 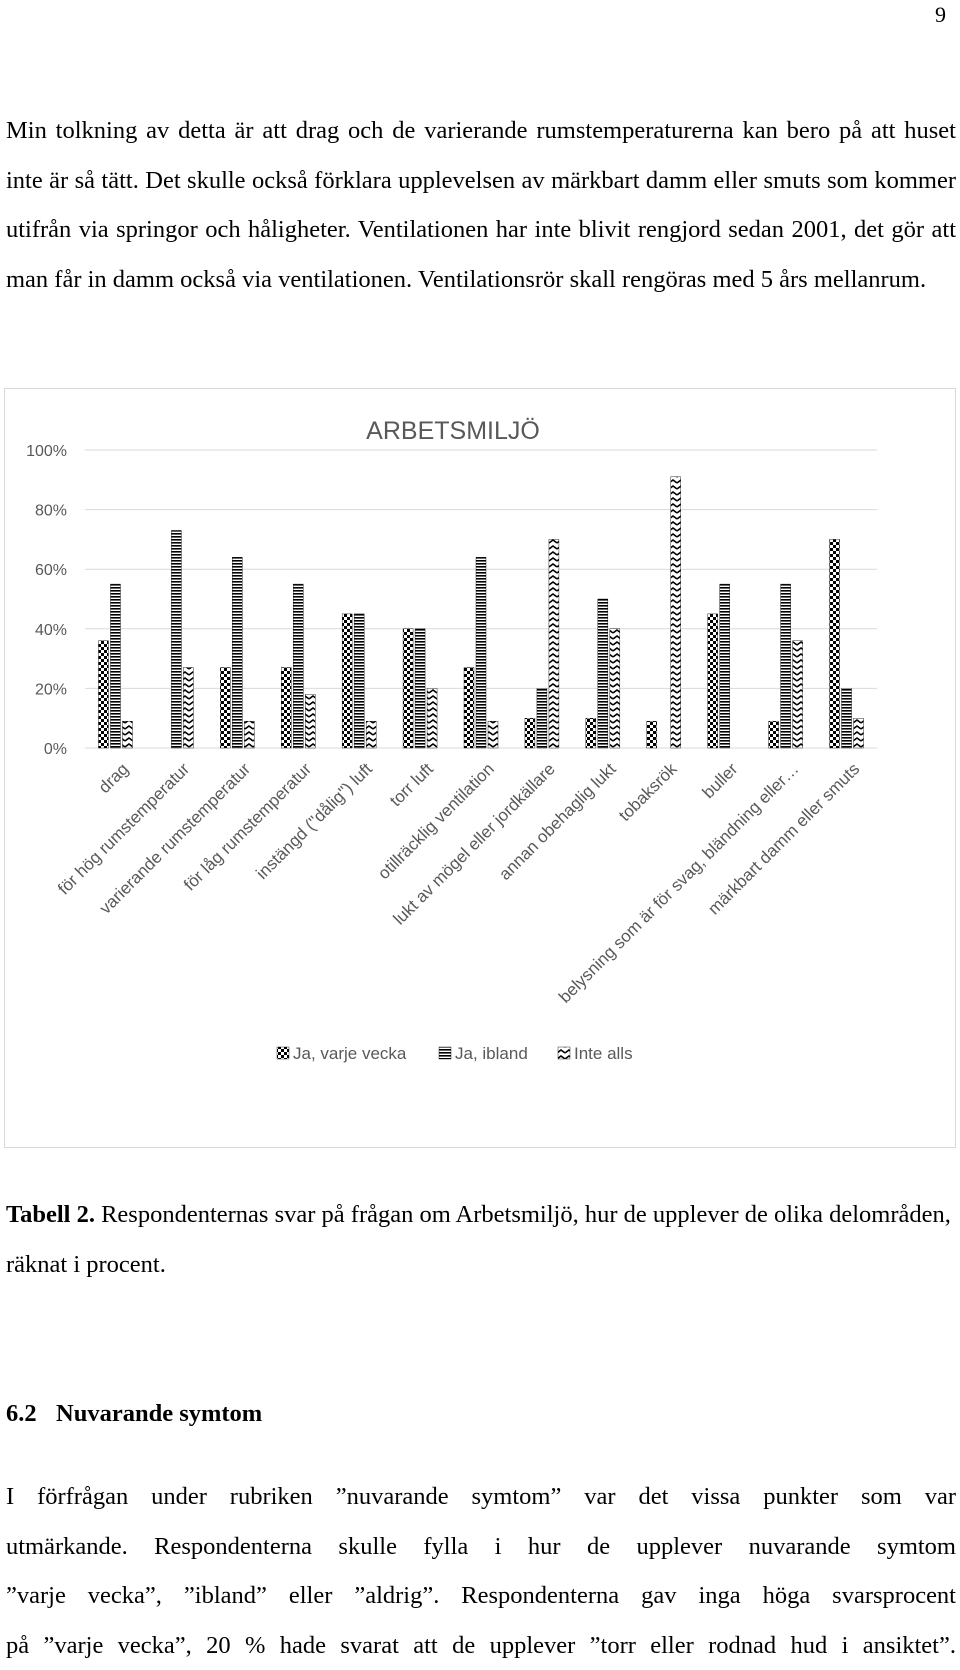 I want to click on x-tick-label: instängd ("dålig") luft, so click(x=314, y=821).